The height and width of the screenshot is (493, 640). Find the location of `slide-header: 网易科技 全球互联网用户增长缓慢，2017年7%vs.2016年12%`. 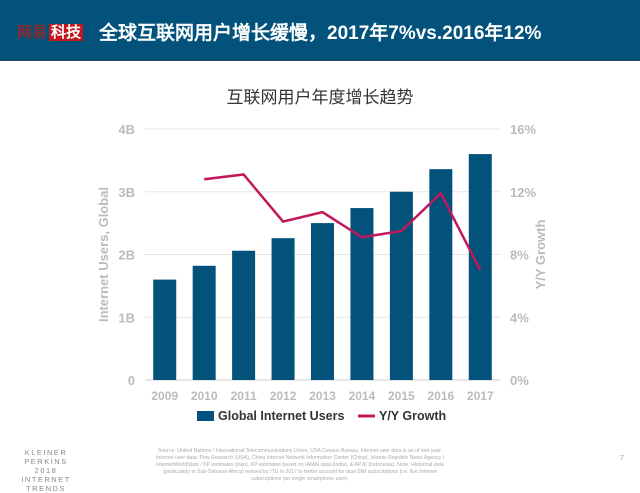

slide-header: 网易科技 全球互联网用户增长缓慢，2017年7%vs.2016年12% is located at coordinates (320, 30).